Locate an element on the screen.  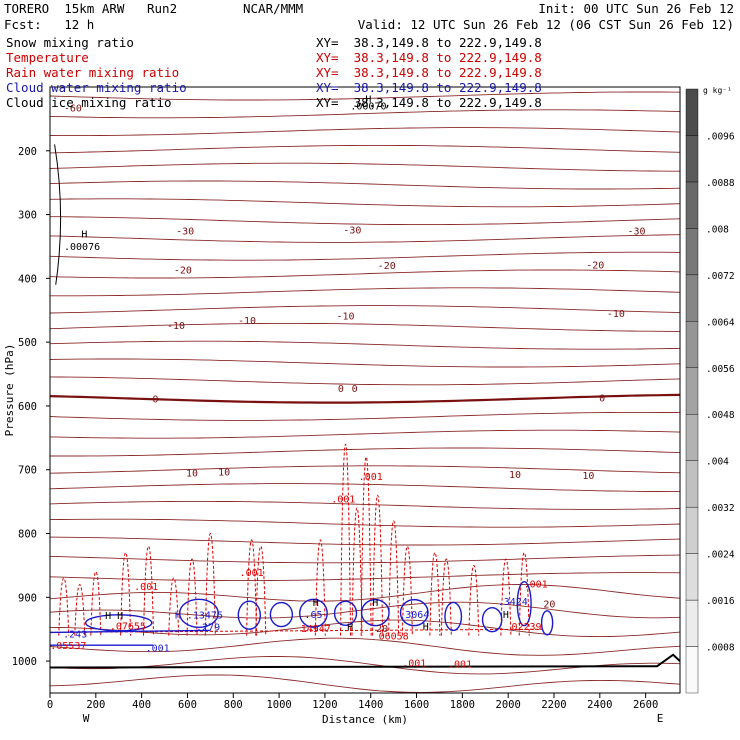
y-axis-title: Pressure (hPa) is located at coordinates (9, 390).